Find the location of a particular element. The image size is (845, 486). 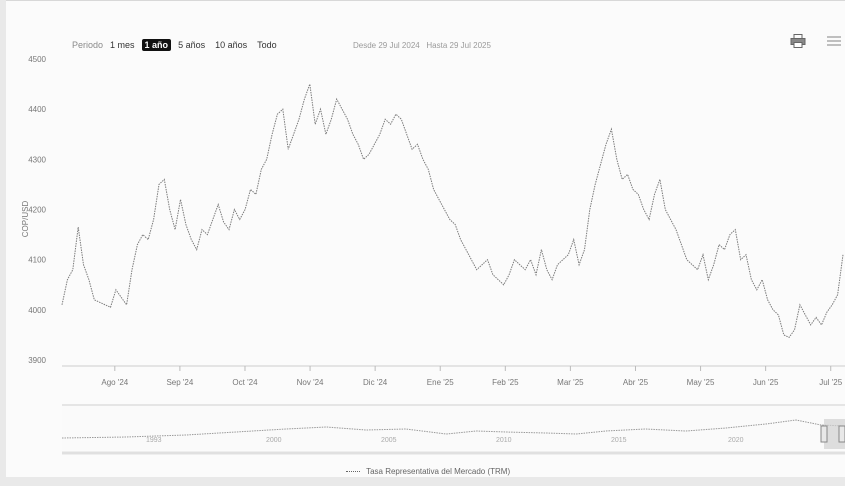

y-tick-label: 4500 is located at coordinates (37, 59).